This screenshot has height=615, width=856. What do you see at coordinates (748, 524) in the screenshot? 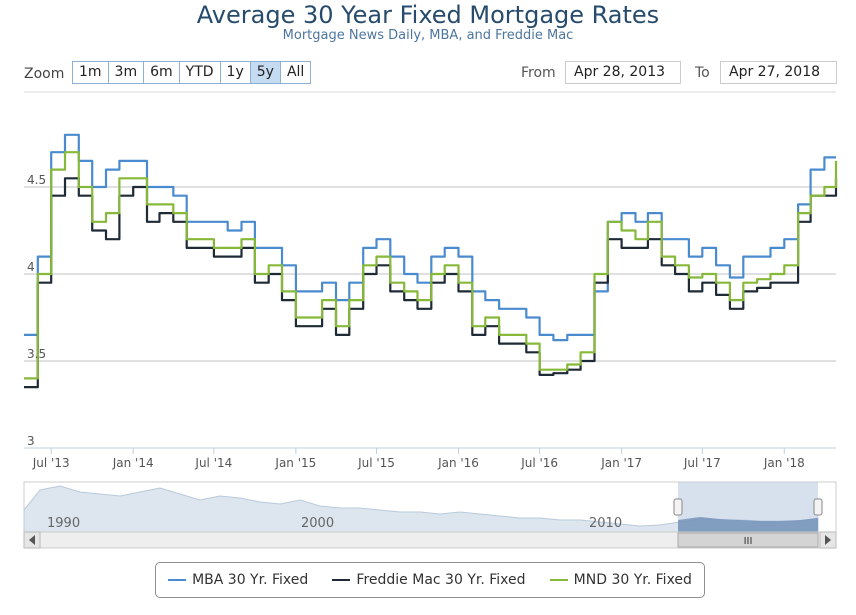
I see `navigator-selected-series` at bounding box center [748, 524].